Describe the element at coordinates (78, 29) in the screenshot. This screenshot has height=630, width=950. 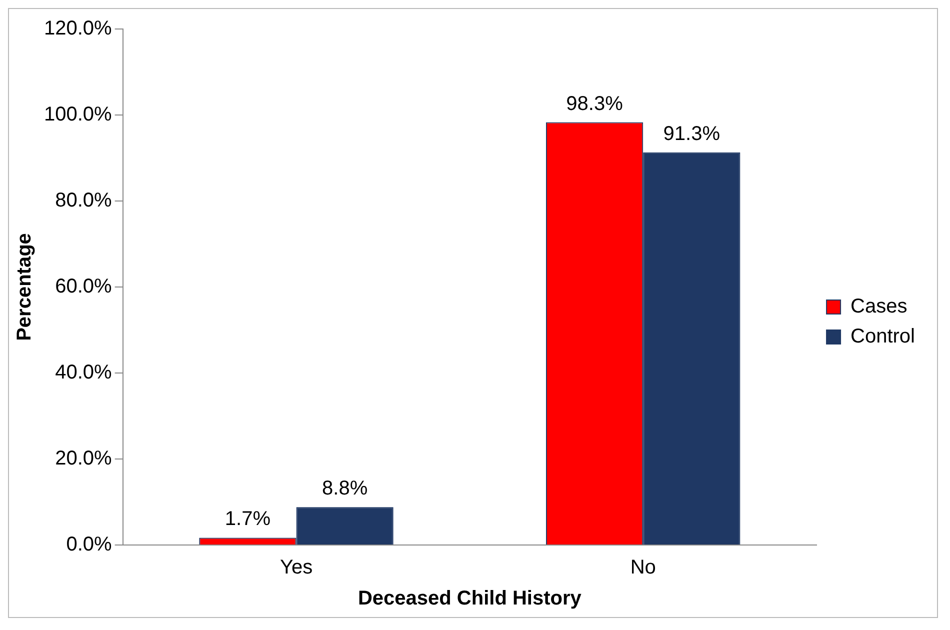
I see `y-tick-label: 120.0%` at that location.